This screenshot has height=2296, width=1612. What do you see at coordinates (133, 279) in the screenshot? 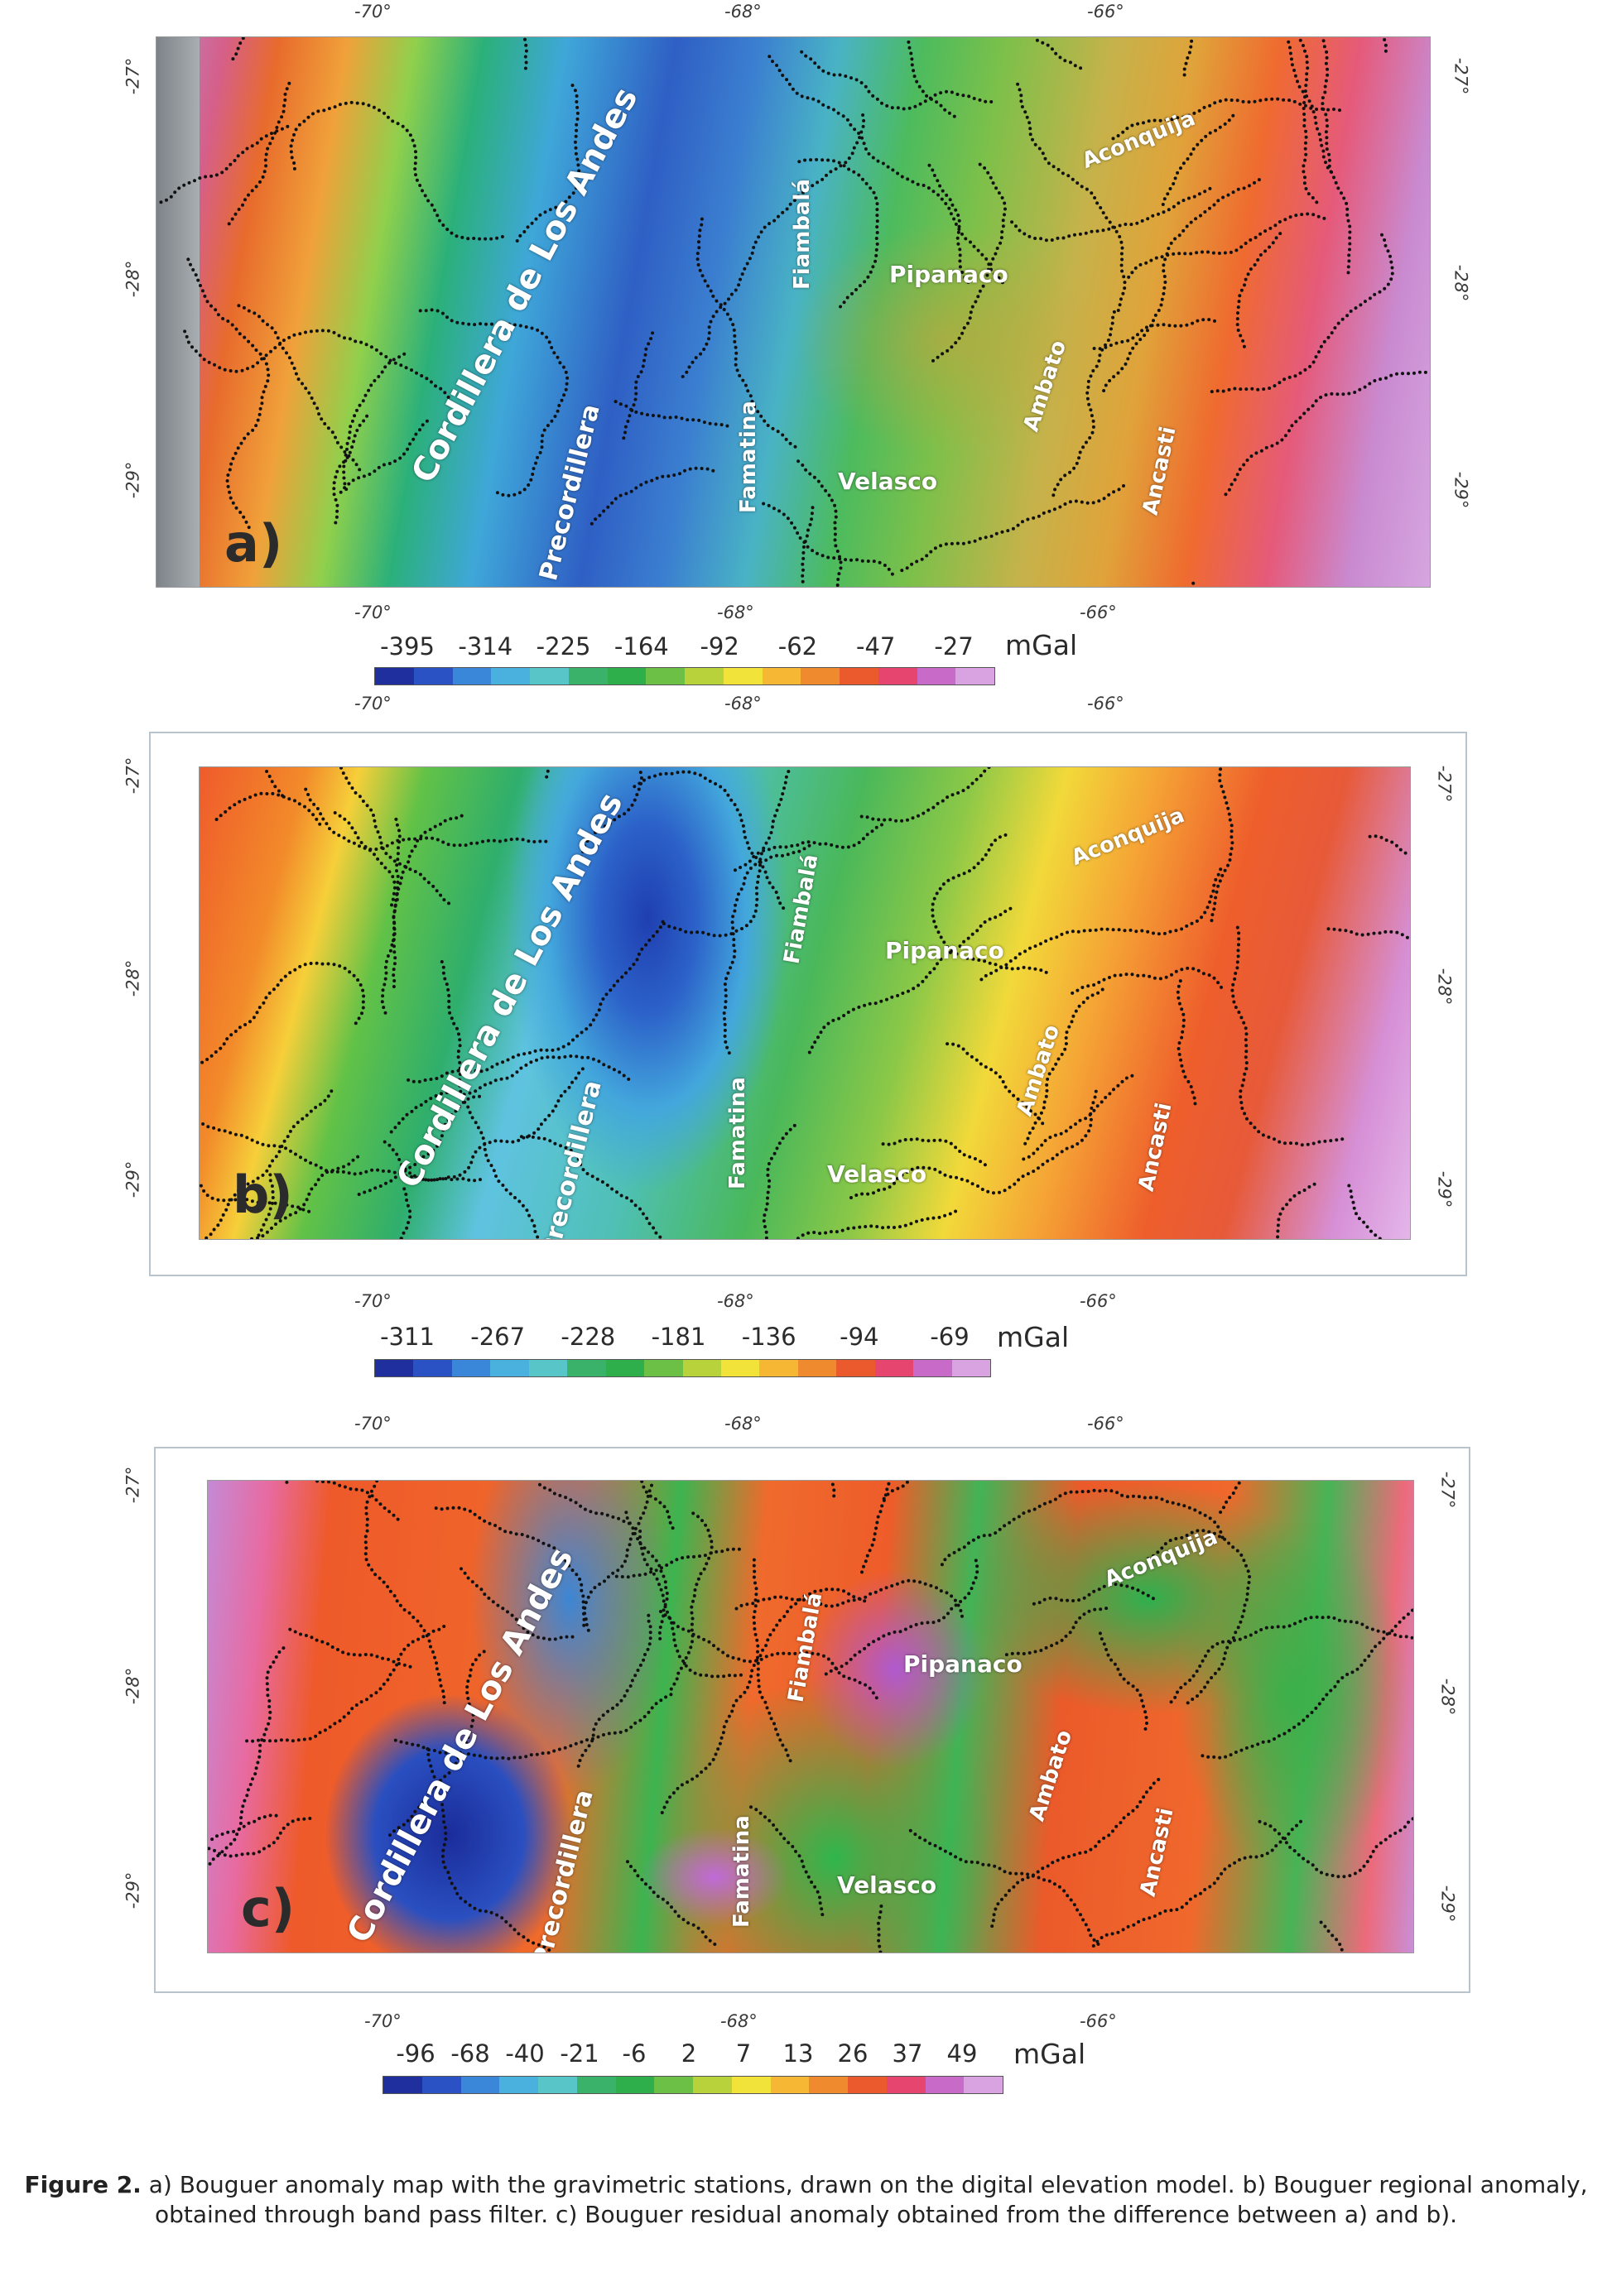
I see `left-tick: -28°` at bounding box center [133, 279].